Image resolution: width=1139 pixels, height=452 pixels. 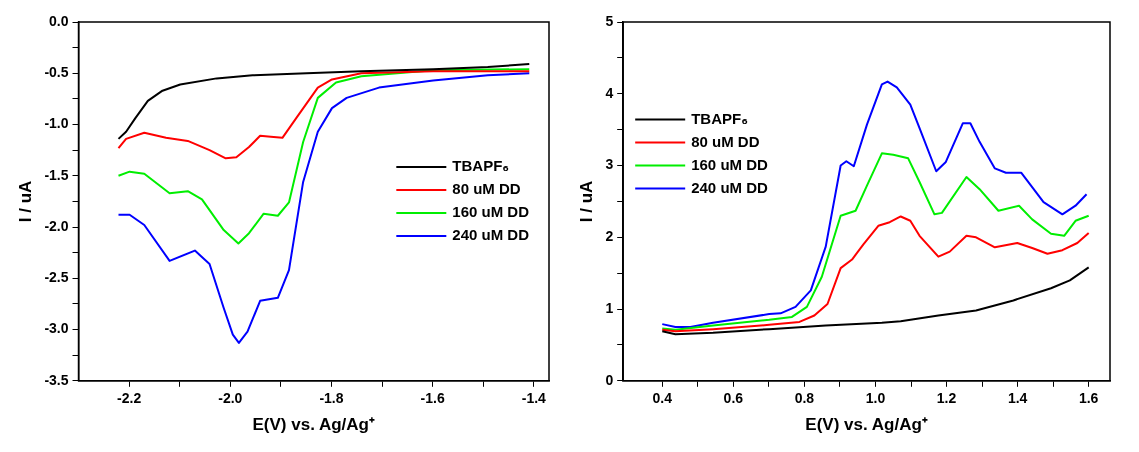 What do you see at coordinates (432, 398) in the screenshot?
I see `x-tick-label: -1.6` at bounding box center [432, 398].